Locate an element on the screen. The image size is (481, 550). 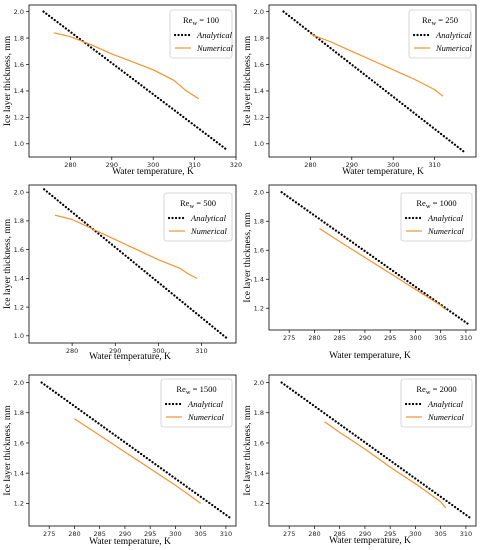
legend-title: Rew = 250 is located at coordinates (440, 21).